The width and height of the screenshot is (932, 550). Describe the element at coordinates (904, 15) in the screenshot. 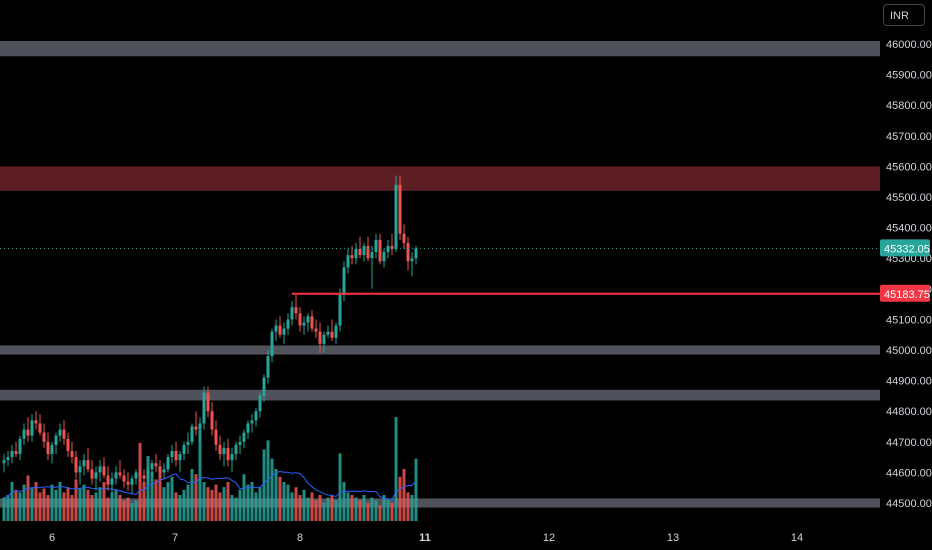

I see `currency-button: INR` at that location.